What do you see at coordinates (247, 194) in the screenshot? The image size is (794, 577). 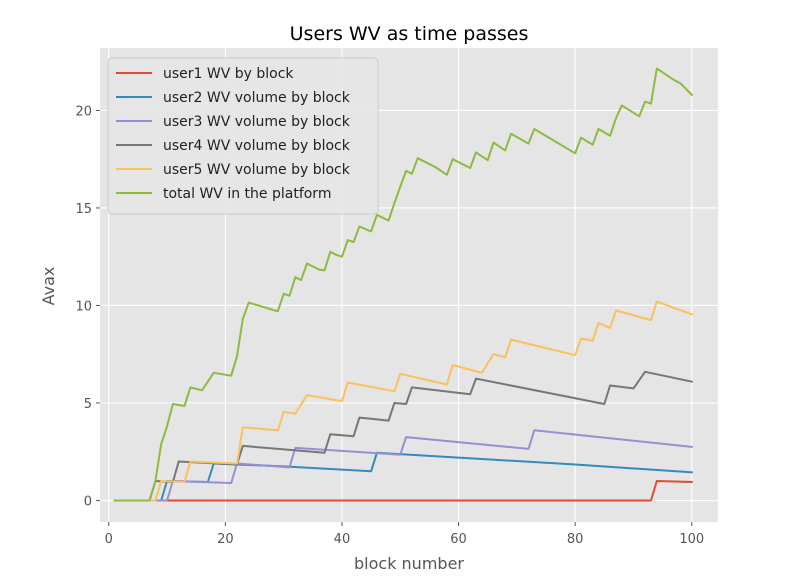 I see `legend-label: total WV in the platform` at bounding box center [247, 194].